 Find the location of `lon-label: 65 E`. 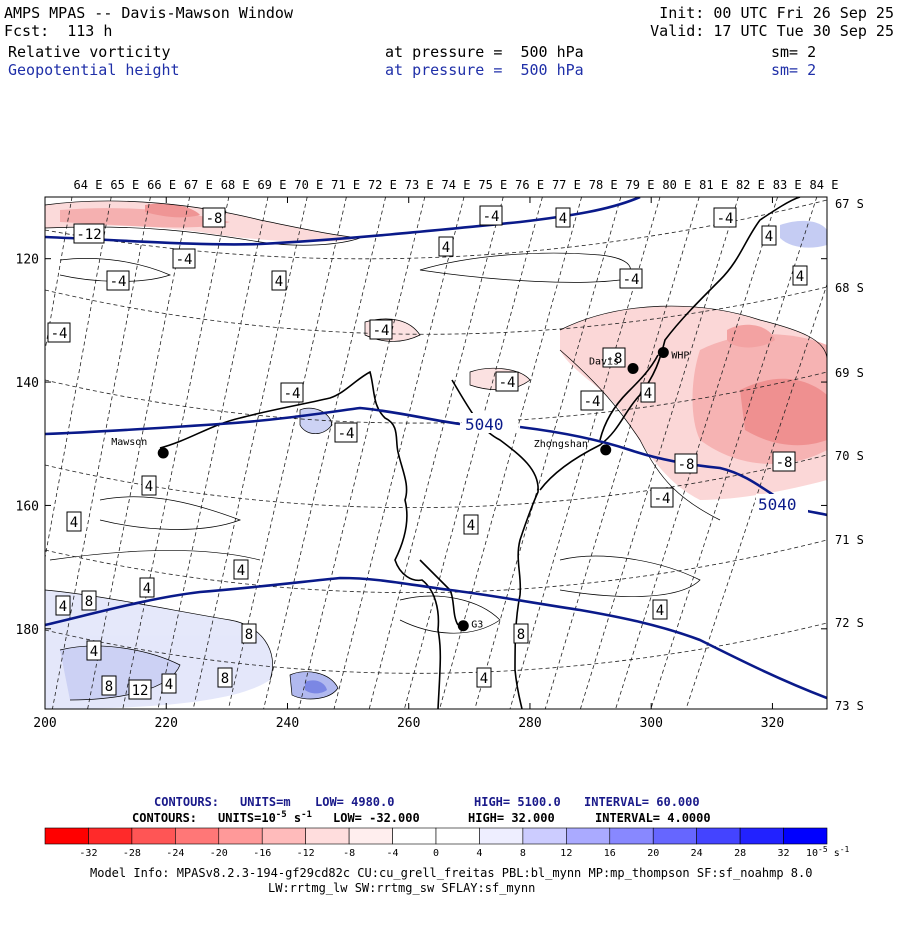

lon-label: 65 E is located at coordinates (124, 185).